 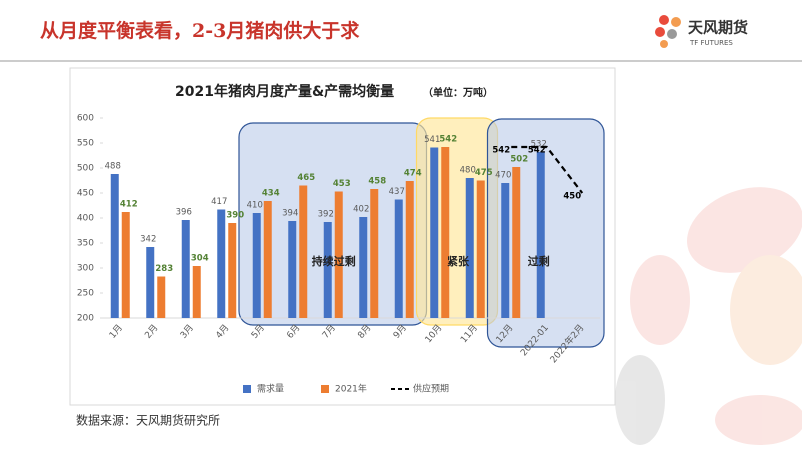 What do you see at coordinates (148, 240) in the screenshot?
I see `value-label: 342` at bounding box center [148, 240].